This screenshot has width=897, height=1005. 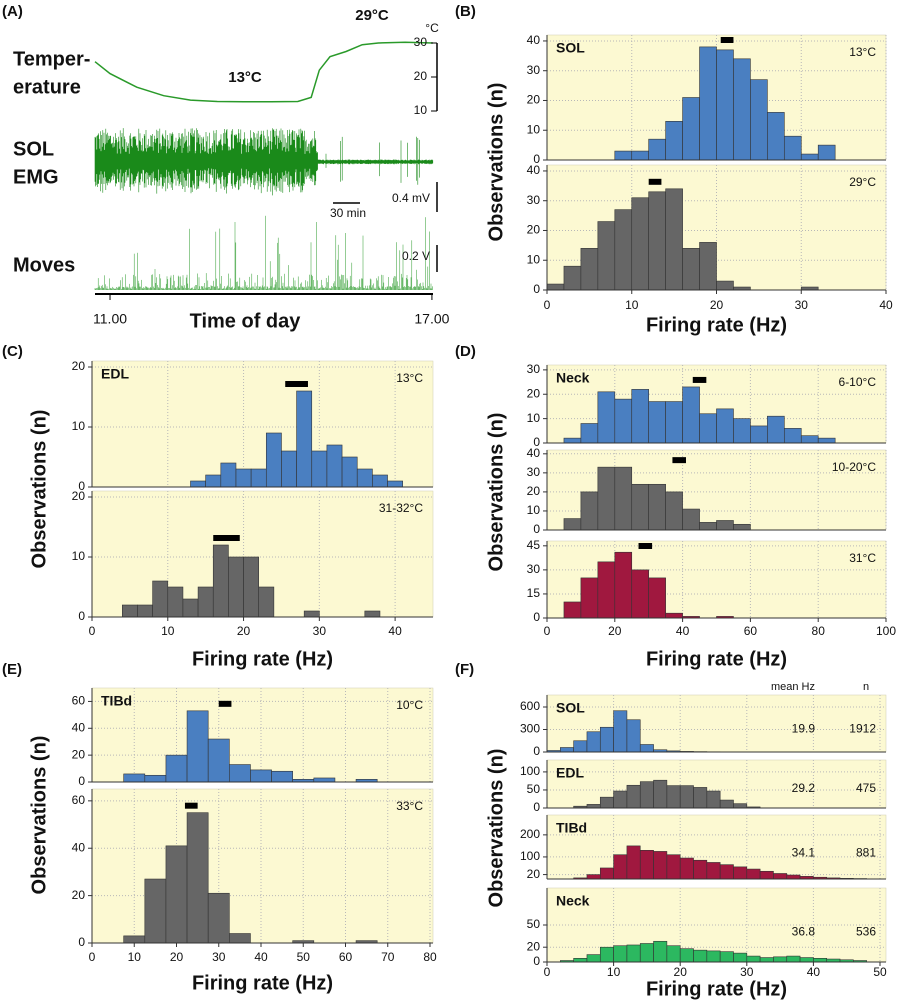 What do you see at coordinates (401, 508) in the screenshot?
I see `condition-label: 31-32°C` at bounding box center [401, 508].